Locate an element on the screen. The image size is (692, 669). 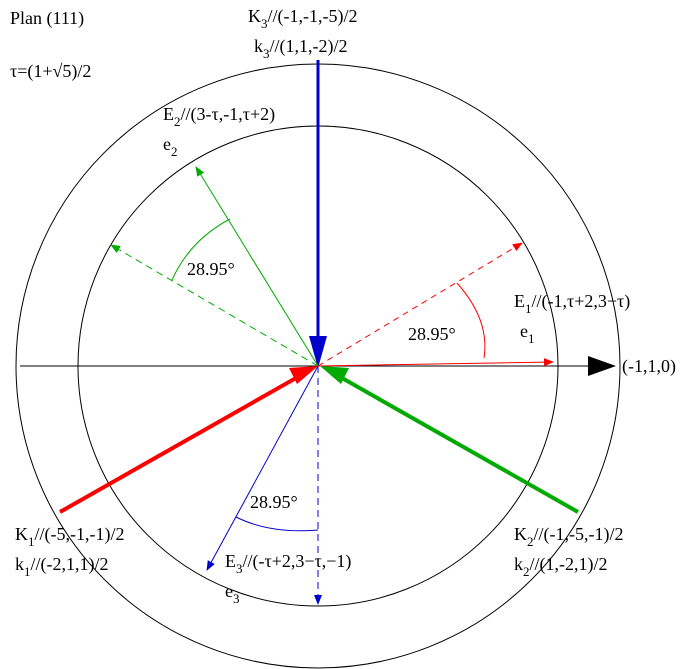
K1-label: K1//(-5,-1,-1)/2 is located at coordinates (69, 536).